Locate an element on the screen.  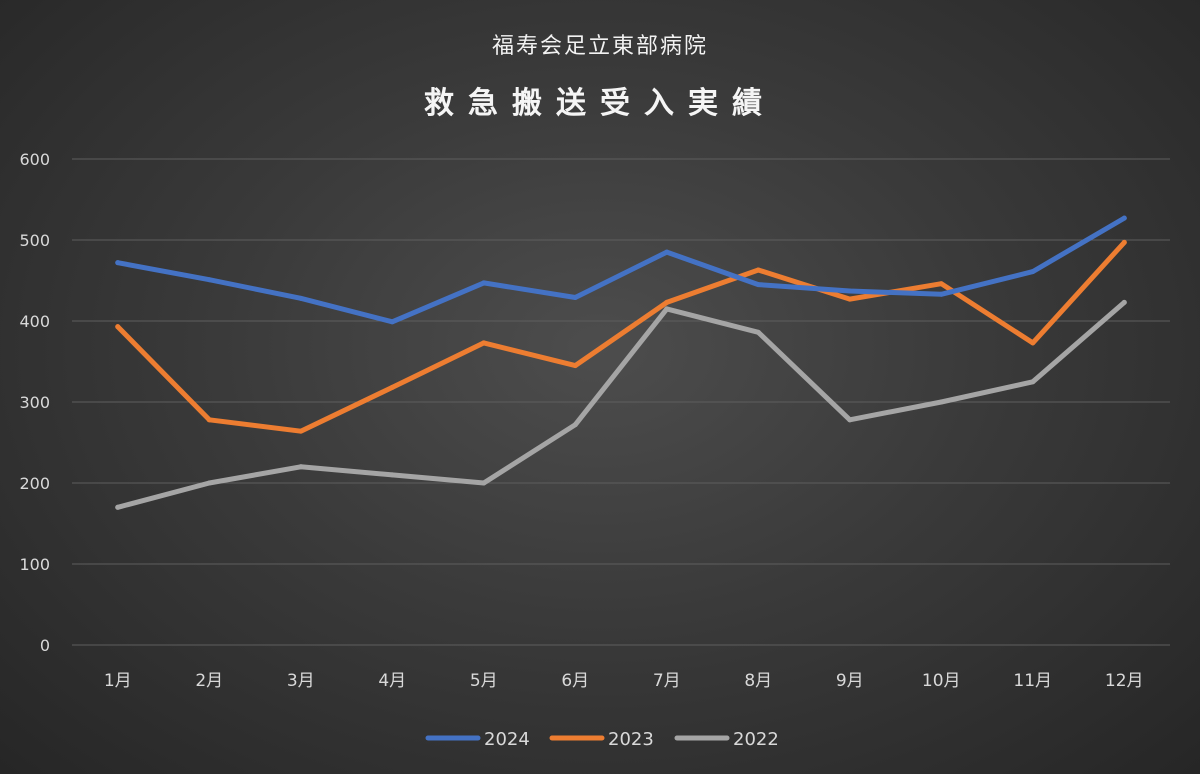
x-tick-label: 3月 is located at coordinates (301, 681).